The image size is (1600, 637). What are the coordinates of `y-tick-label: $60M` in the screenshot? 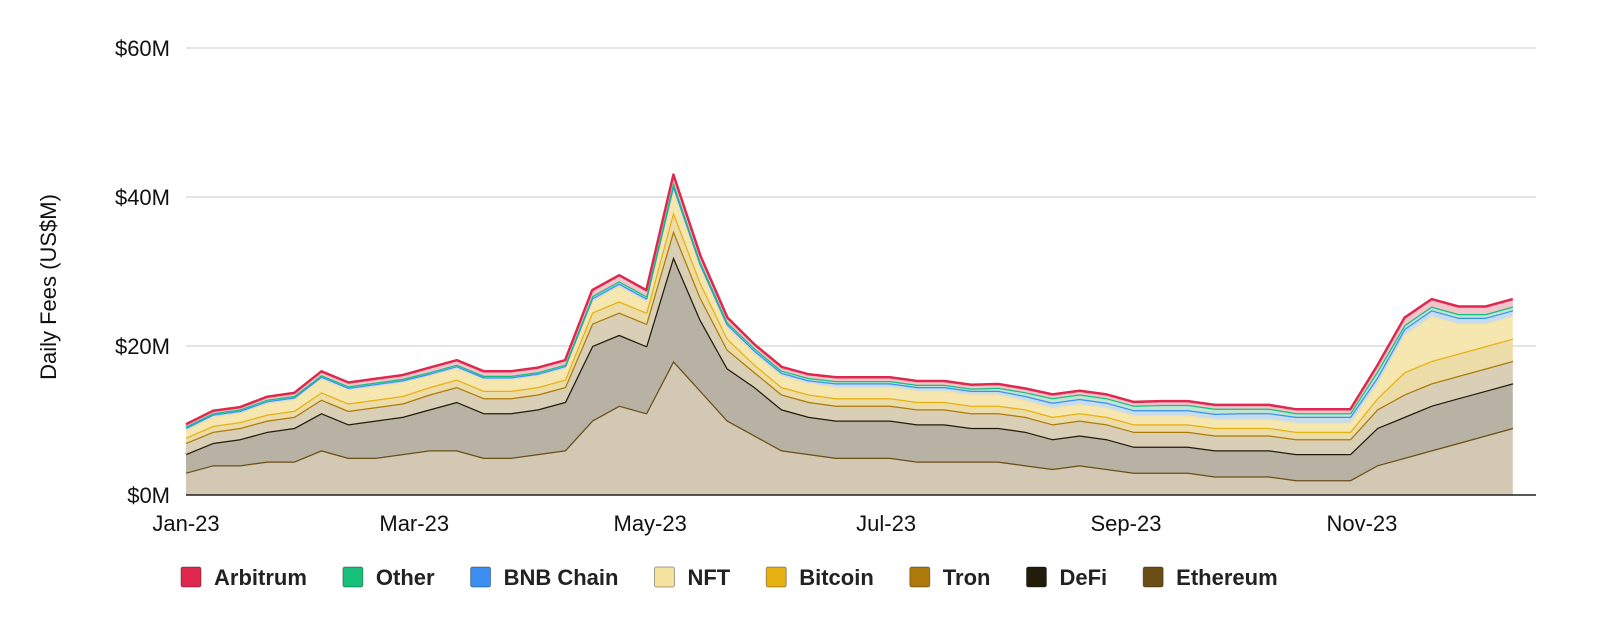 It's located at (142, 48).